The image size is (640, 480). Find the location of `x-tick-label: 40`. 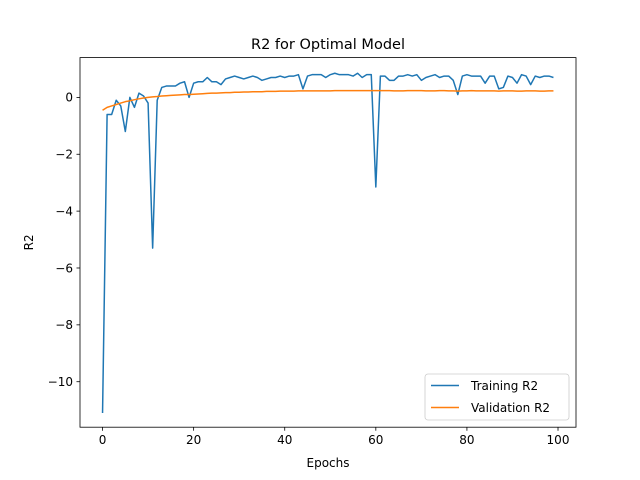

x-tick-label: 40 is located at coordinates (284, 440).